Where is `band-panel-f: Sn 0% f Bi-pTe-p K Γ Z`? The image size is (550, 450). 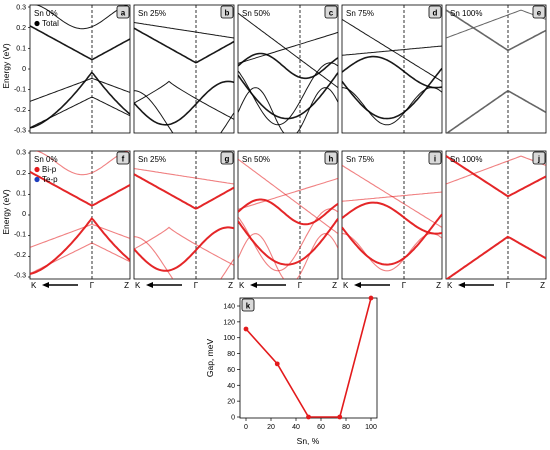
band-panel-f: Sn 0% f Bi-pTe-p K Γ Z is located at coordinates (79, 220).